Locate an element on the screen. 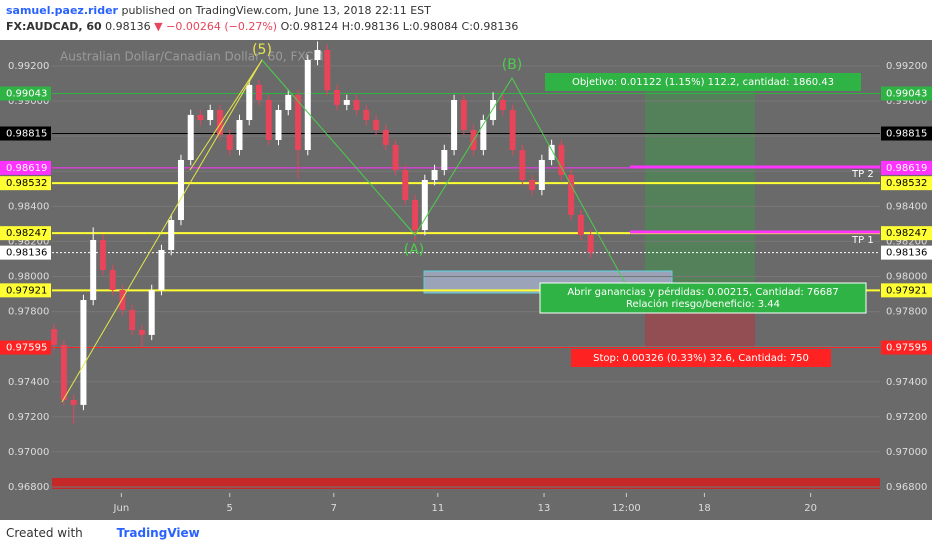  x-tick-label: 18 is located at coordinates (704, 508).